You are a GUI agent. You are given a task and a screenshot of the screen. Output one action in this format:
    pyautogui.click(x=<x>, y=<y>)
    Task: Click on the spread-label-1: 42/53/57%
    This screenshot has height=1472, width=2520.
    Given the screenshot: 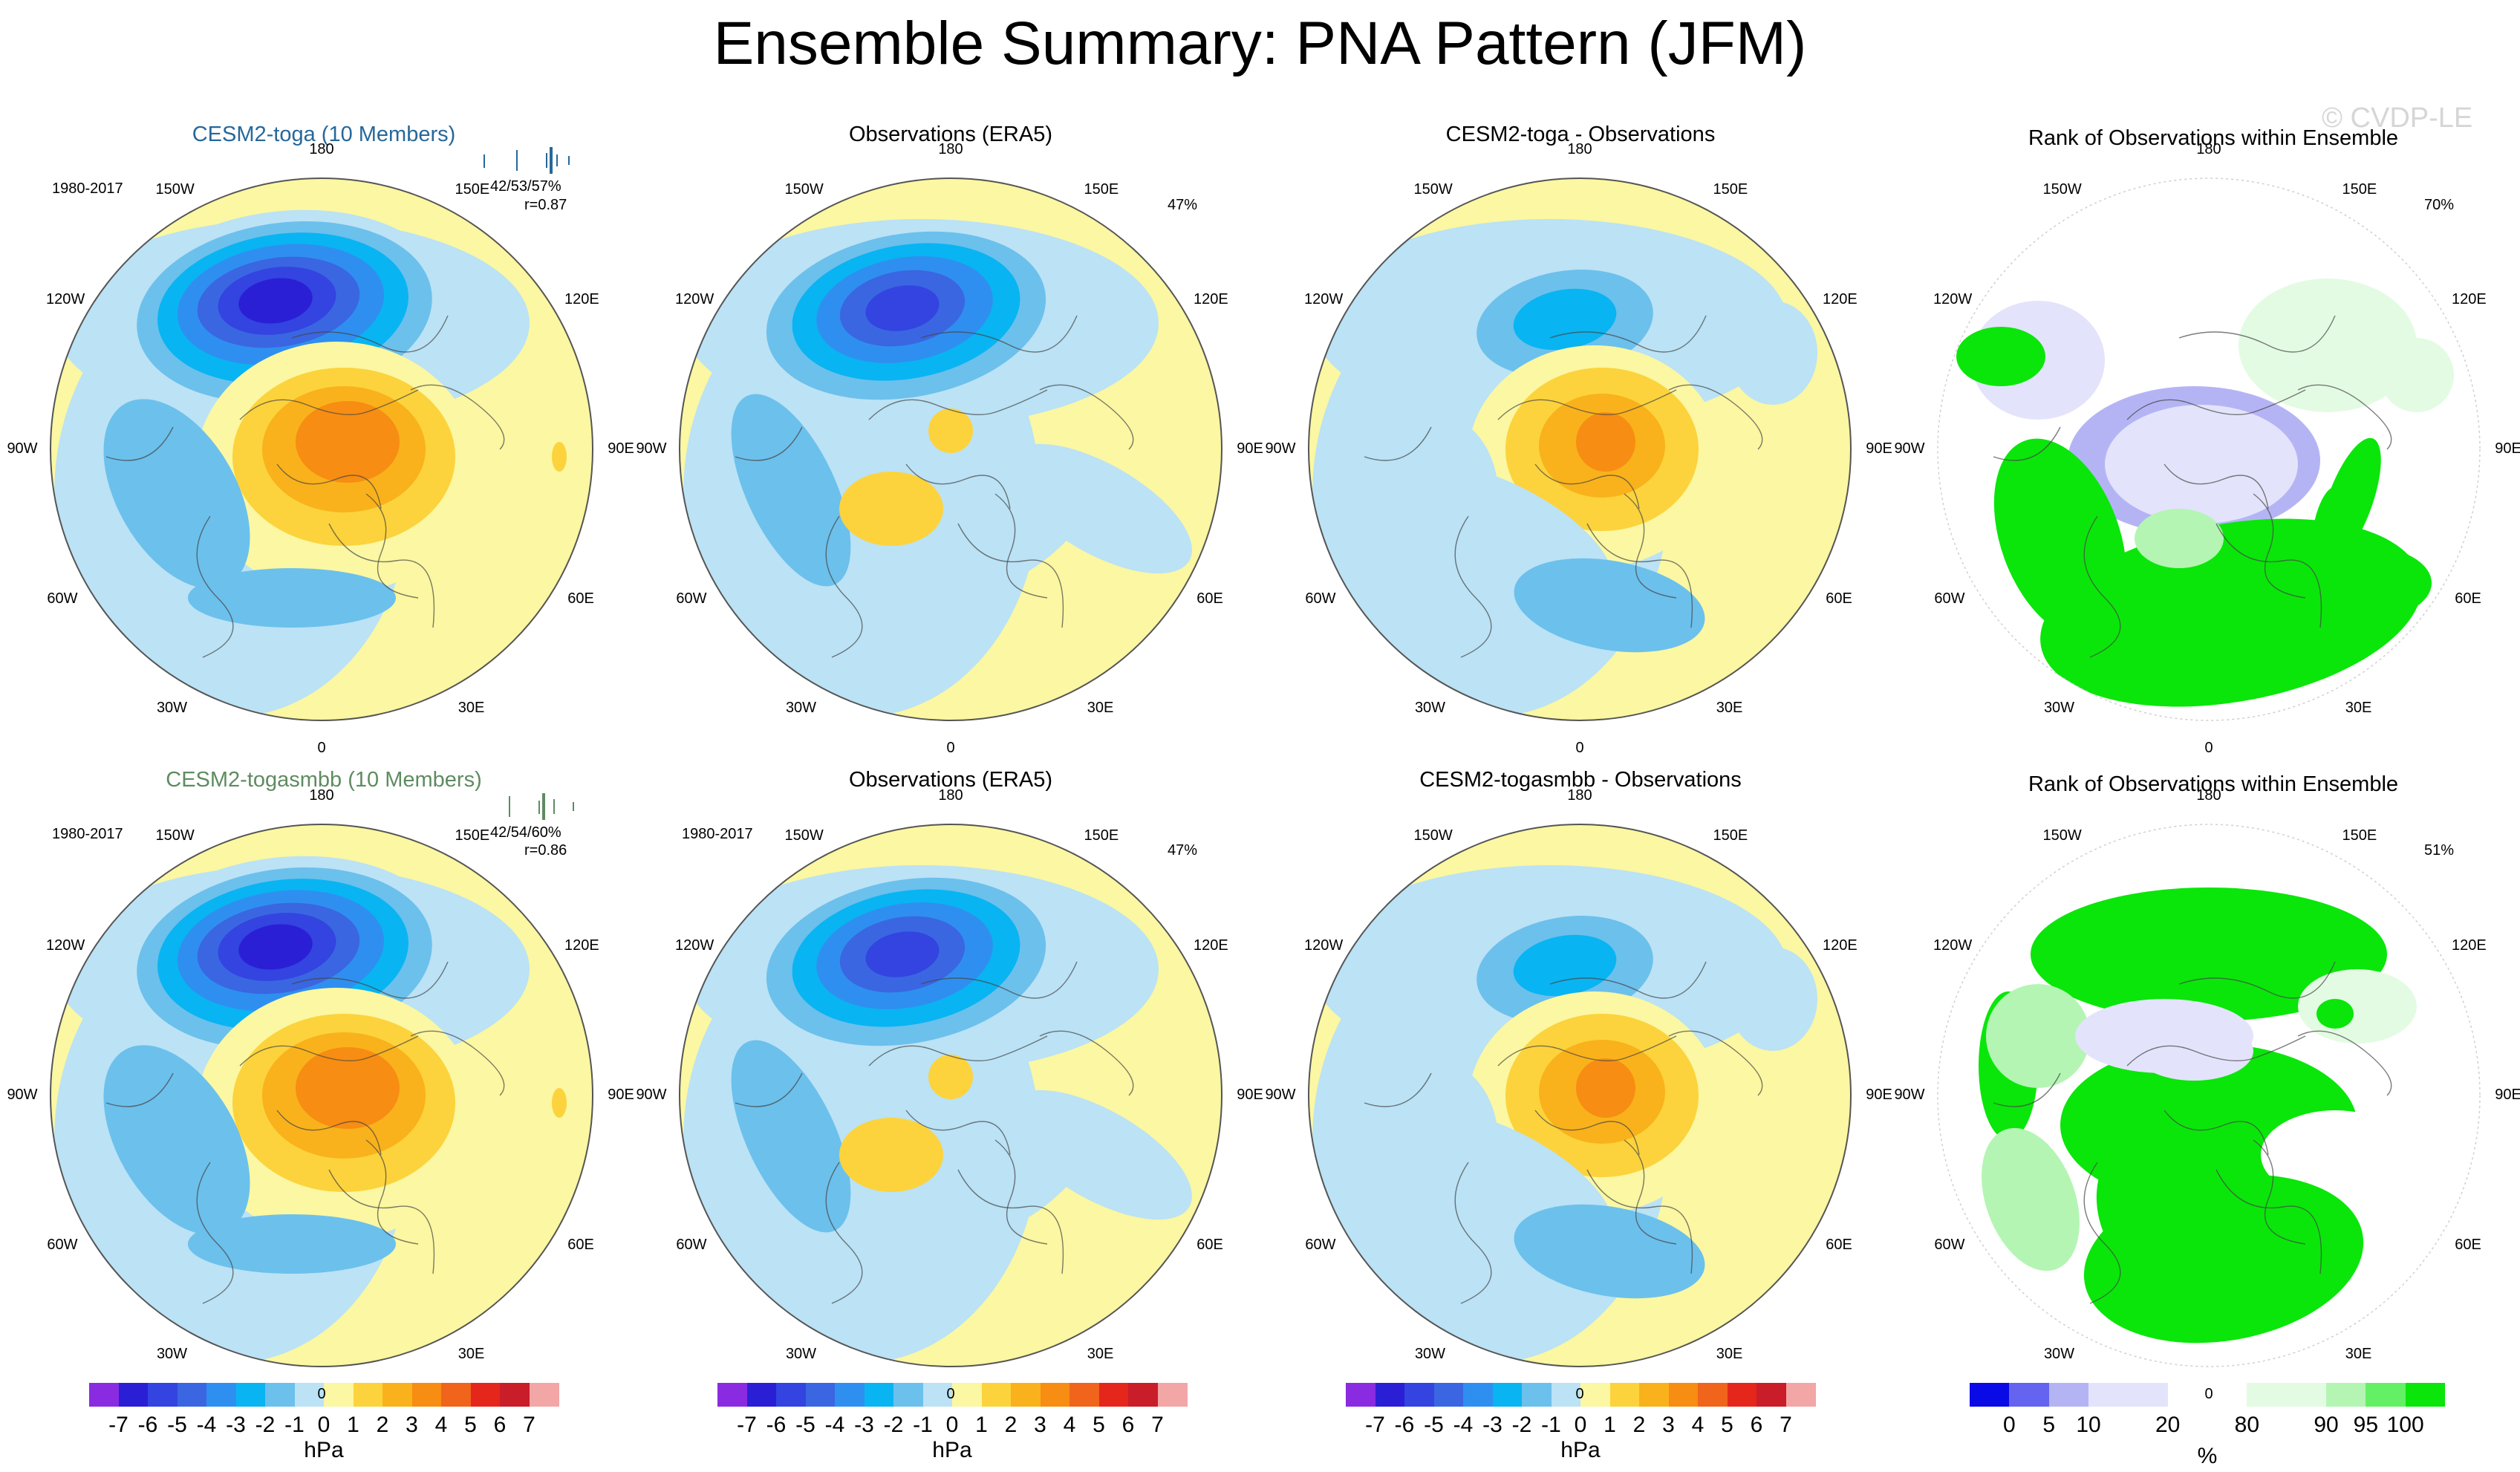 What is the action you would take?
    pyautogui.click(x=526, y=186)
    